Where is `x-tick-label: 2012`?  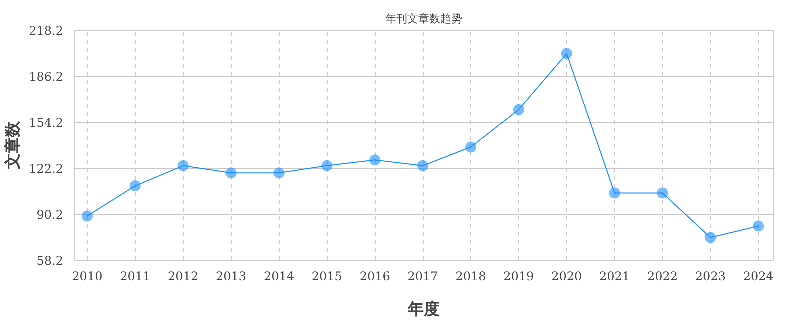 x-tick-label: 2012 is located at coordinates (183, 277).